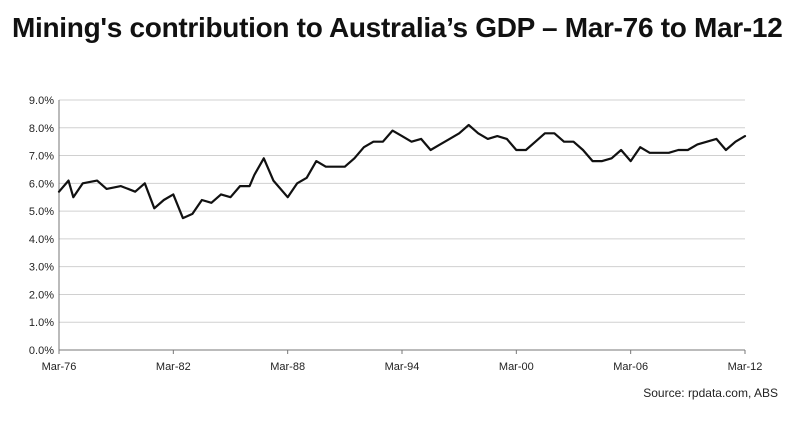  What do you see at coordinates (630, 367) in the screenshot?
I see `x-tick-label: Mar-06` at bounding box center [630, 367].